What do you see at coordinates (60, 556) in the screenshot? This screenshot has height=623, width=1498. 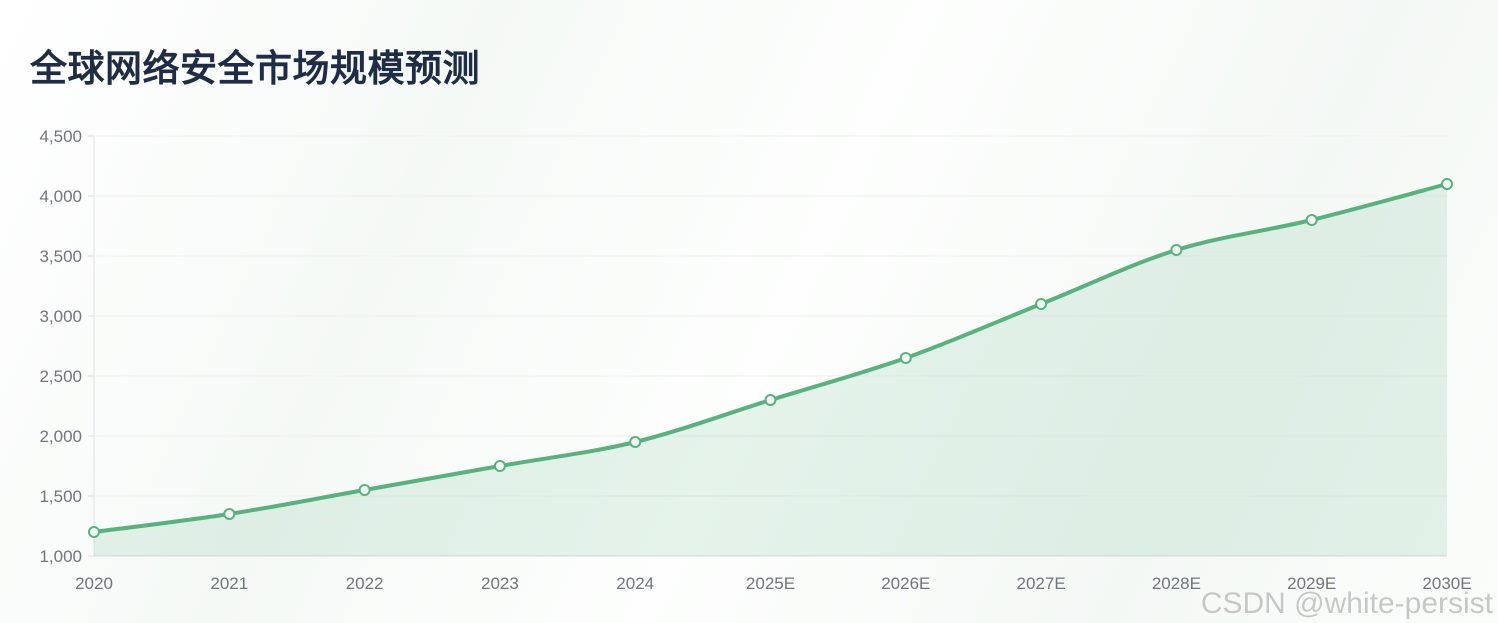 I see `y-axis-label: 1,000` at bounding box center [60, 556].